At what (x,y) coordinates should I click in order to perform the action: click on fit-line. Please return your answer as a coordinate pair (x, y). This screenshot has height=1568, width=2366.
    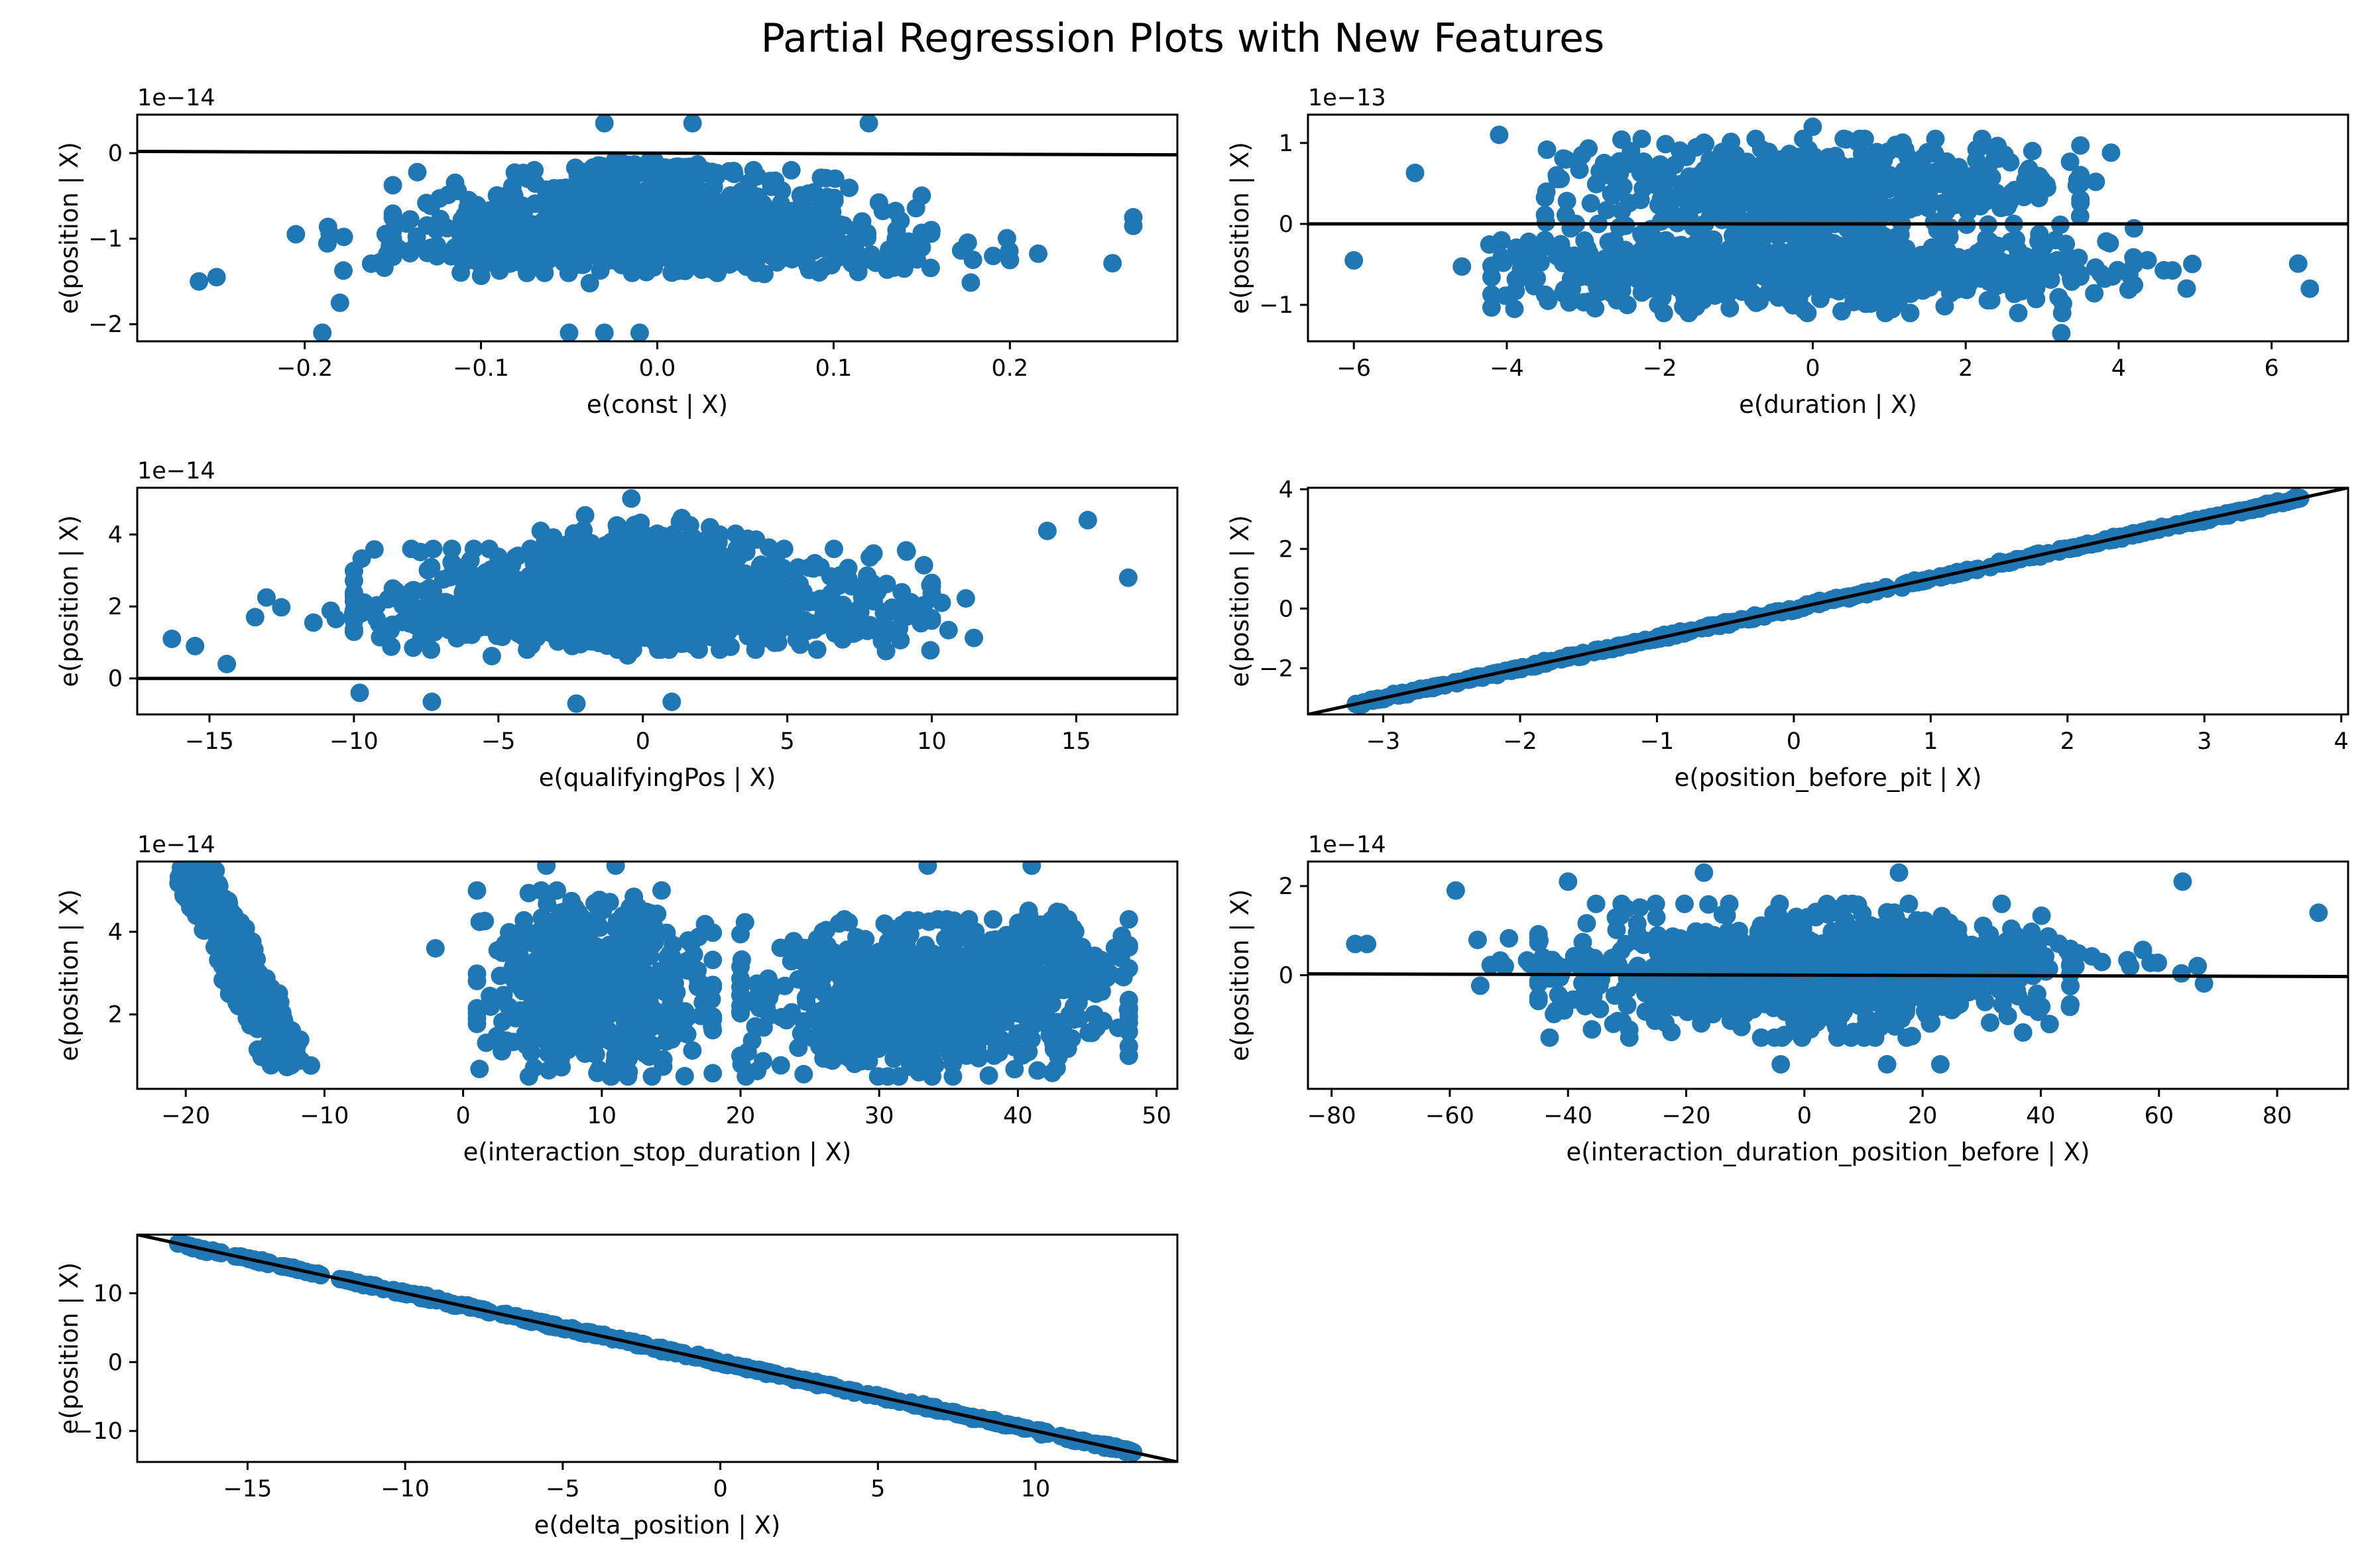
    Looking at the image, I should click on (1828, 601).